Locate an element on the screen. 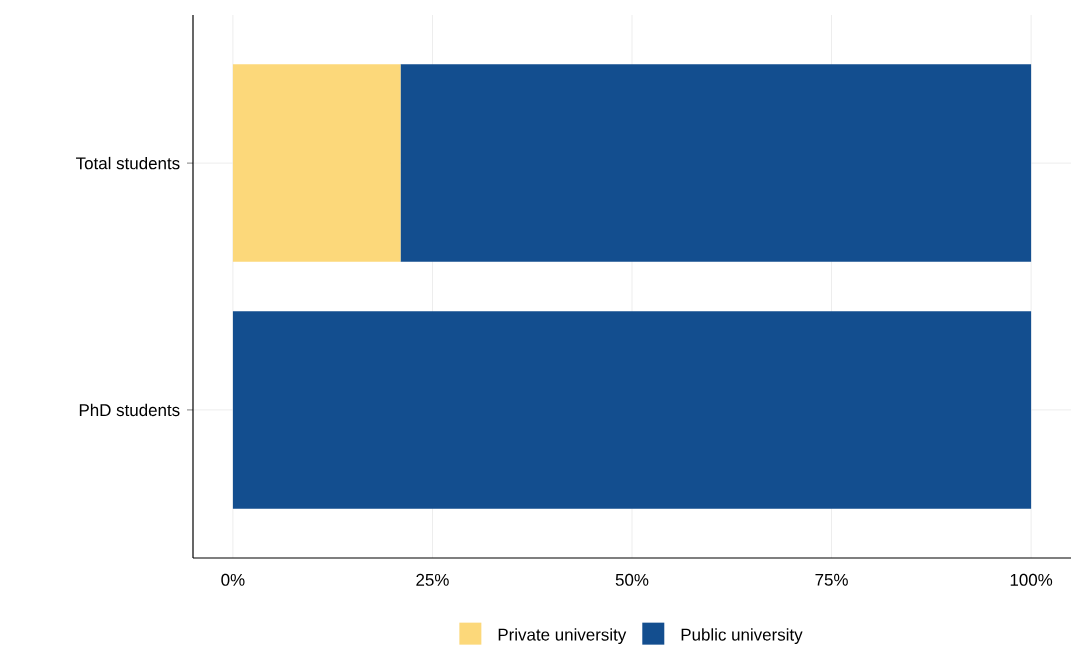 The image size is (1071, 656). x-tick-label: 0% is located at coordinates (233, 579).